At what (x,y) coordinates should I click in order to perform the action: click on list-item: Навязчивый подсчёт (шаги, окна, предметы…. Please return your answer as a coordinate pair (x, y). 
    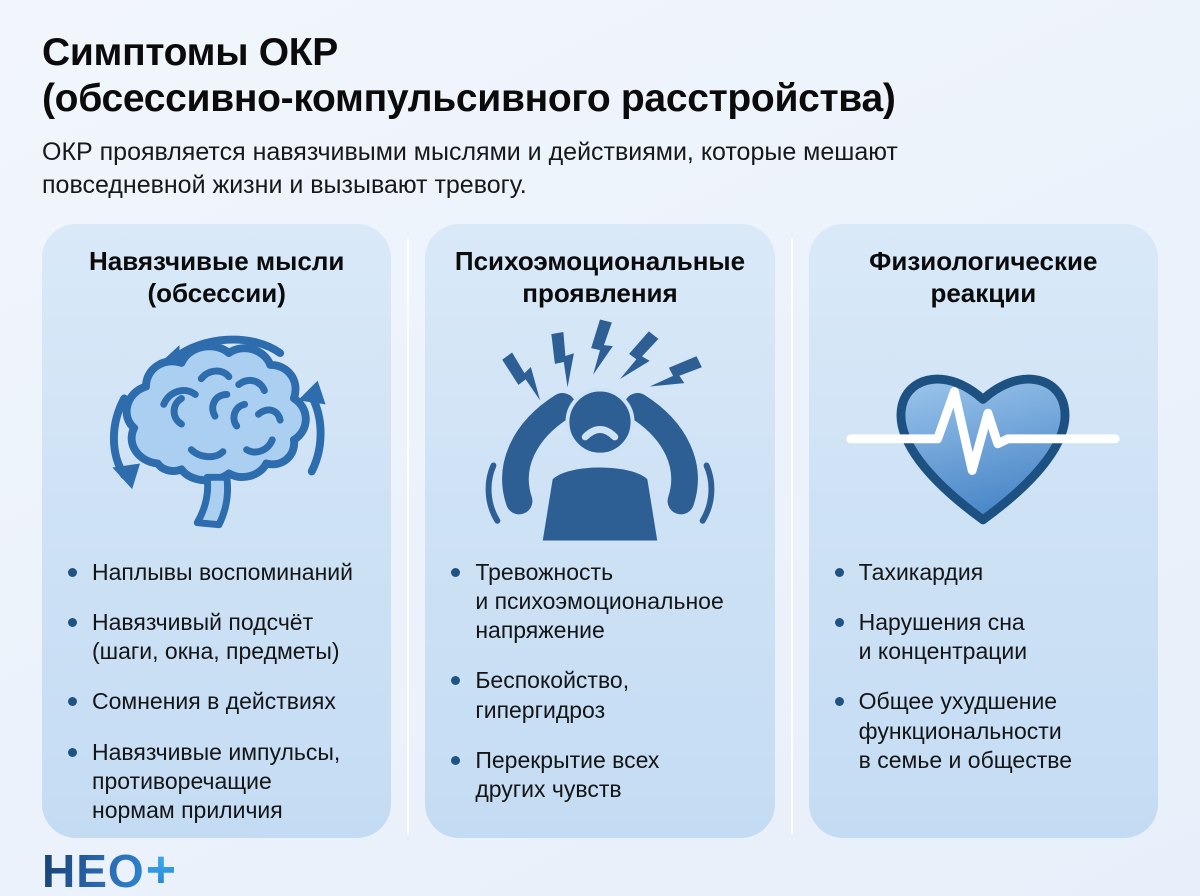
    Looking at the image, I should click on (217, 637).